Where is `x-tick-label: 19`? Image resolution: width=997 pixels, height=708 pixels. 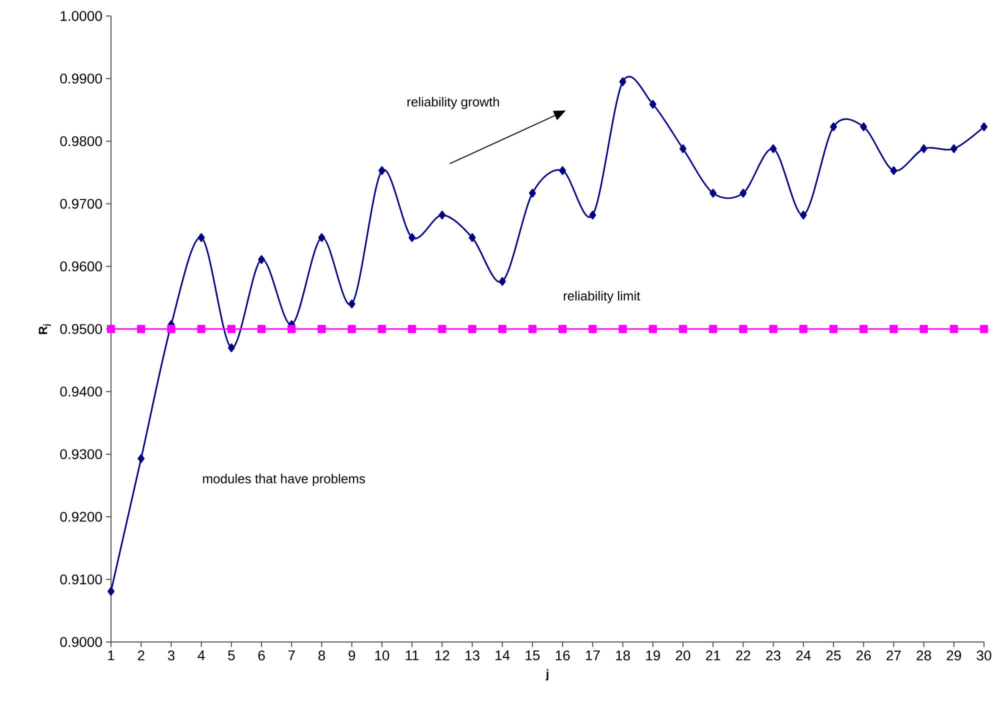 x-tick-label: 19 is located at coordinates (653, 655).